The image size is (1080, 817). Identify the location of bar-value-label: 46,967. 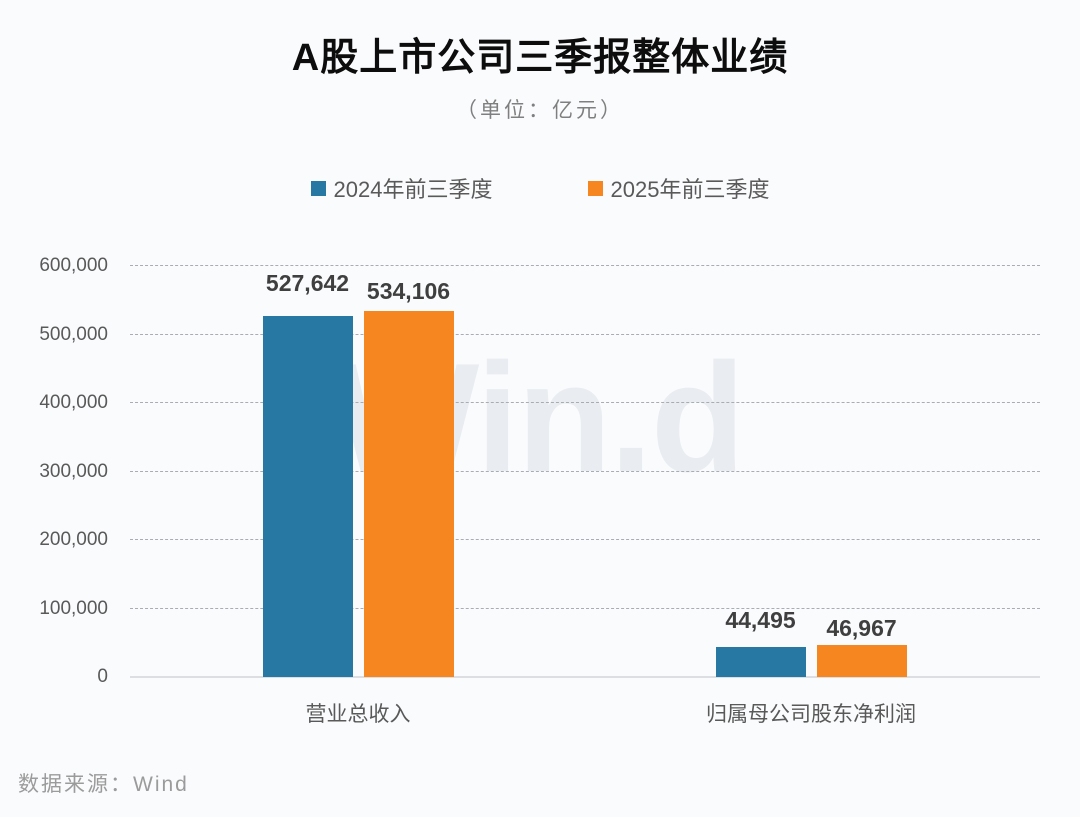
(861, 628).